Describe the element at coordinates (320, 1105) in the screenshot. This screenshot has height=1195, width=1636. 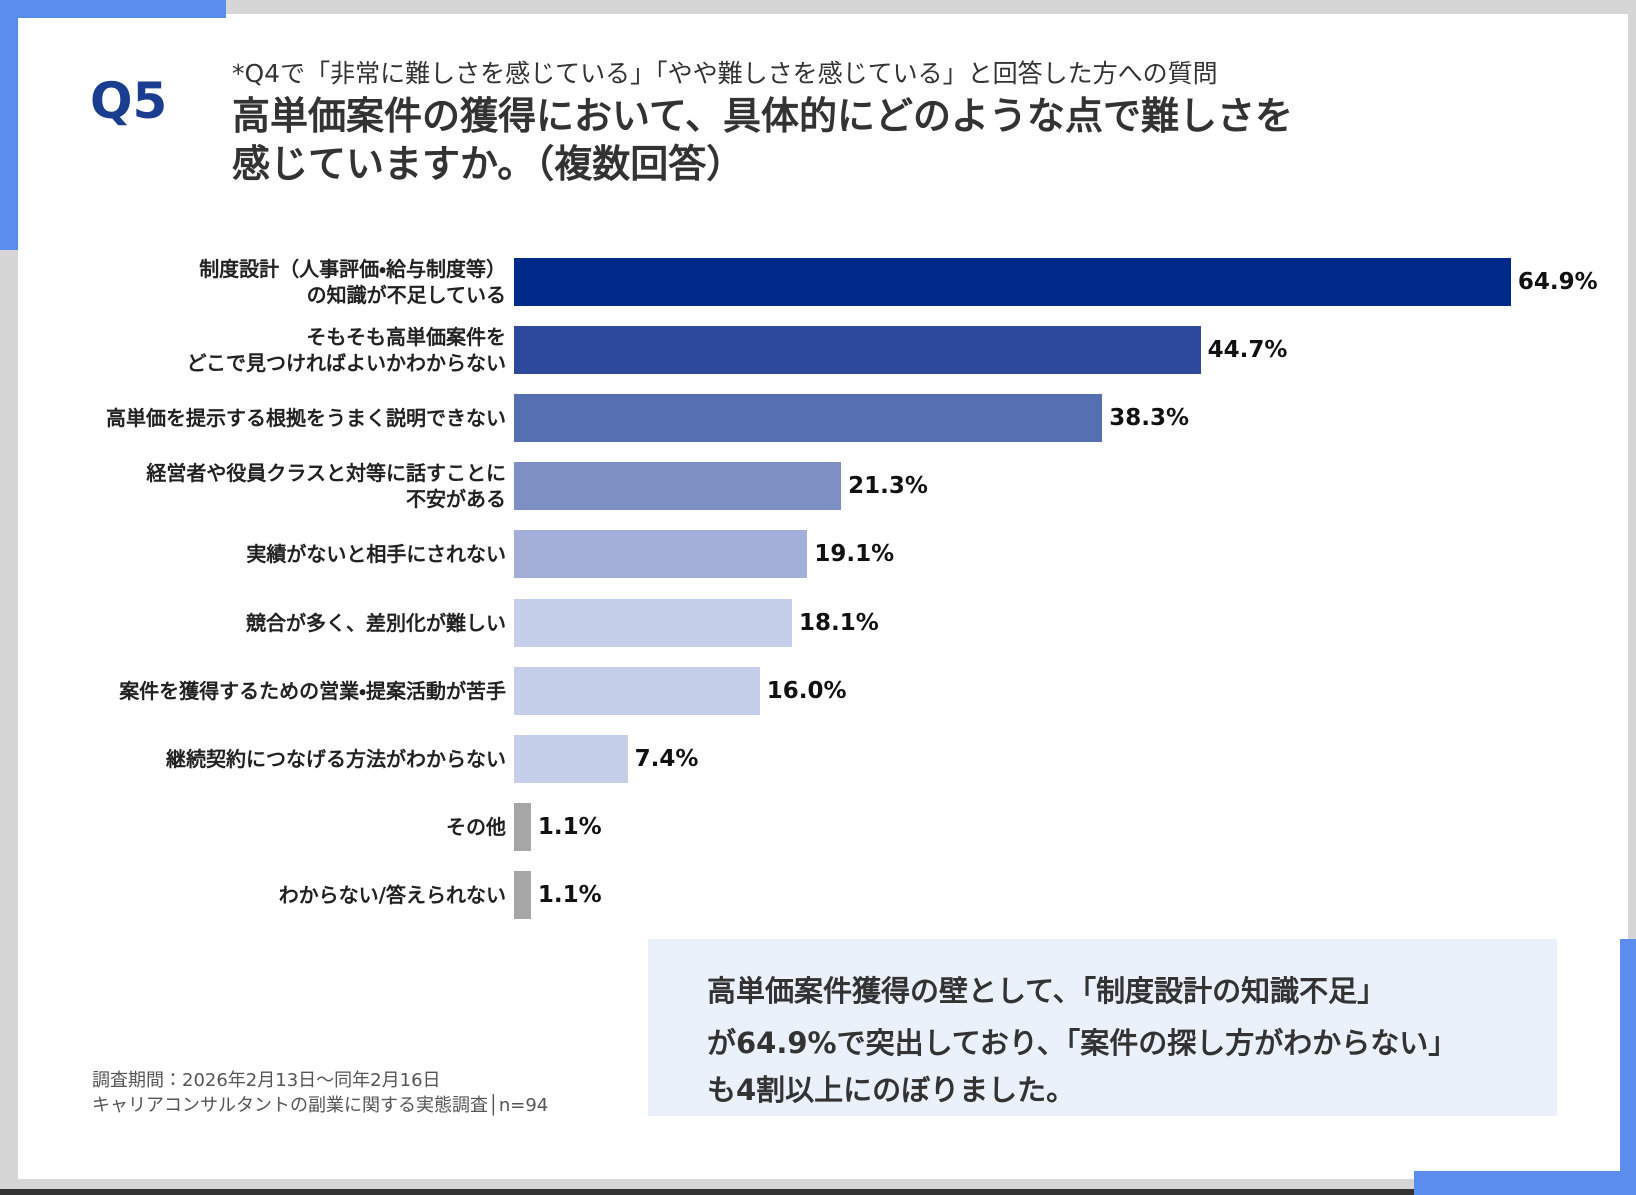
I see `footer-text: キャリアコンサルタントの副業に関する実態調査│n=94` at that location.